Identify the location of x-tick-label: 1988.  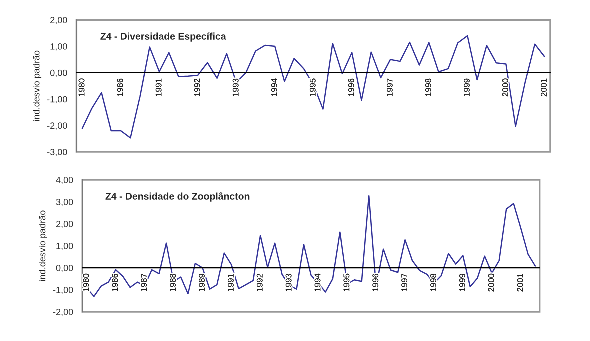
(173, 283).